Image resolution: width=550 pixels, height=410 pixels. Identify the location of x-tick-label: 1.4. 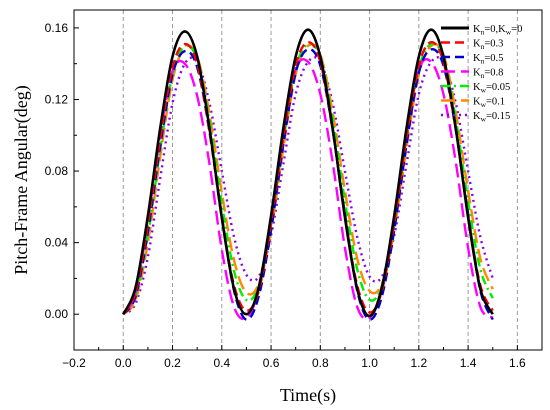
(468, 363).